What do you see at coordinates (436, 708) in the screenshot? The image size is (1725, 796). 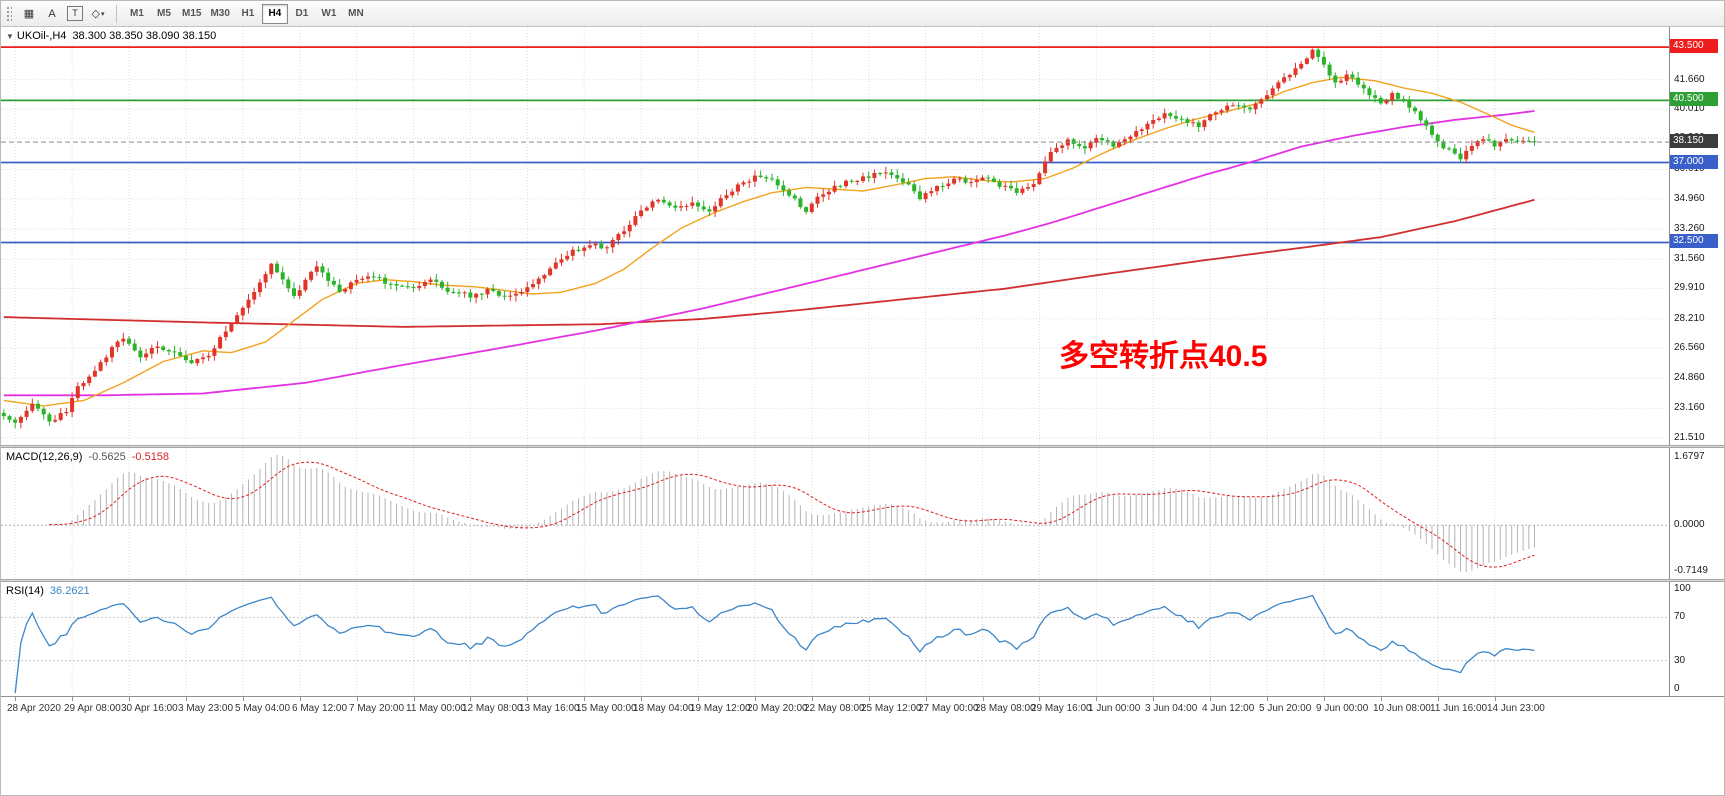 I see `time-axis-label: 11 May 00:00` at bounding box center [436, 708].